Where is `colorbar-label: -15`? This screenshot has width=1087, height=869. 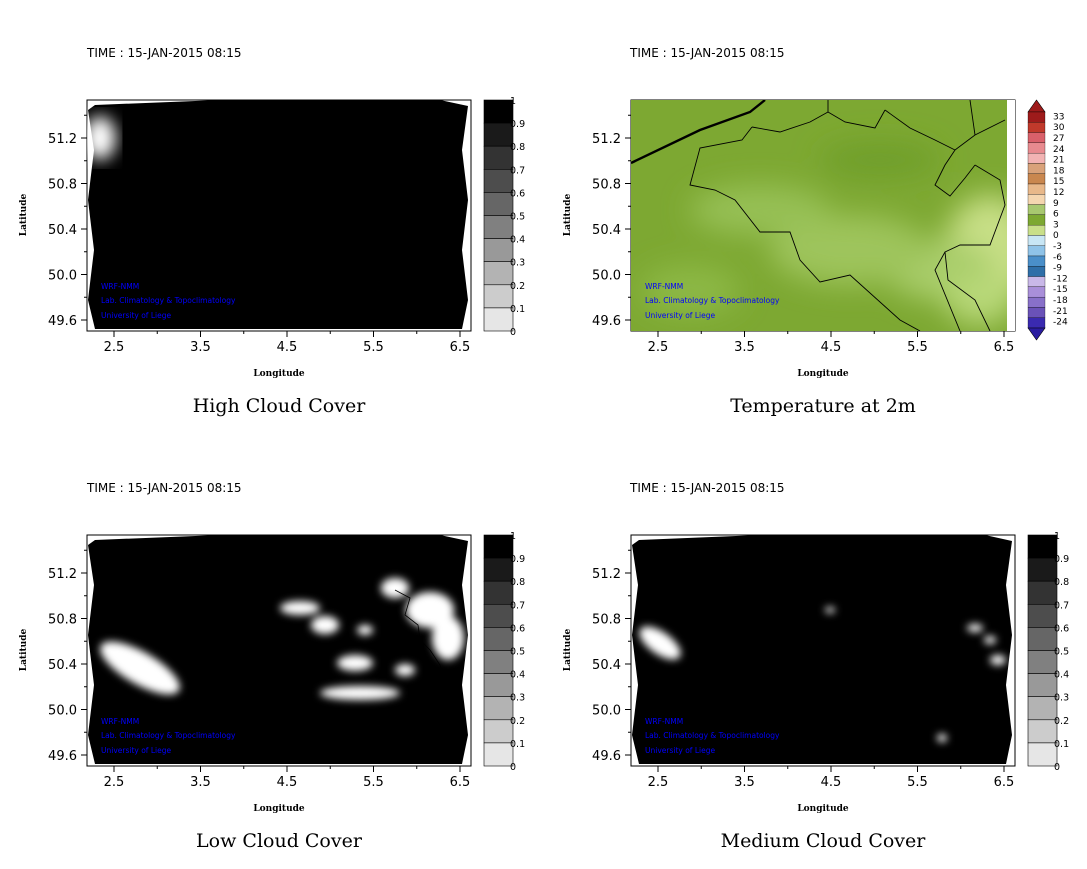 colorbar-label: -15 is located at coordinates (1060, 290).